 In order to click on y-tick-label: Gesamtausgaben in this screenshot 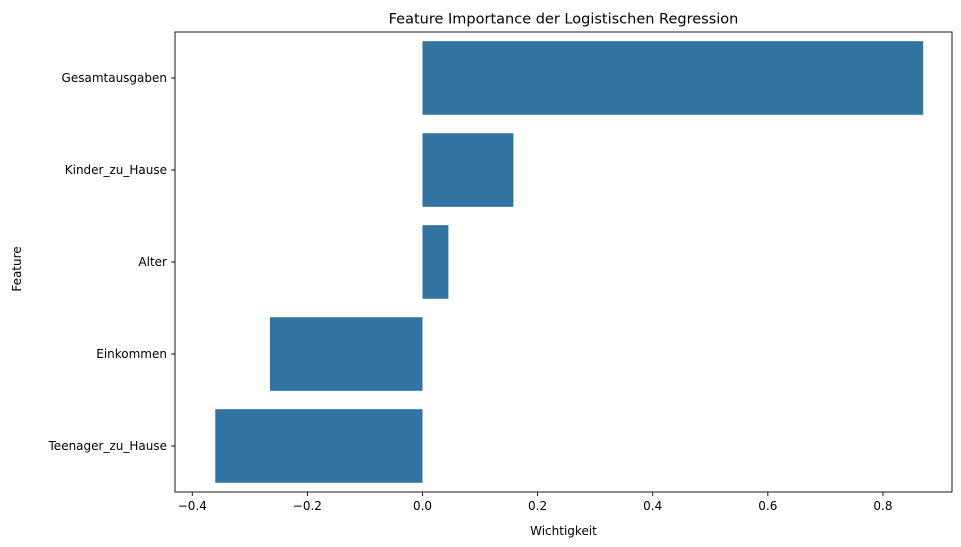, I will do `click(114, 78)`.